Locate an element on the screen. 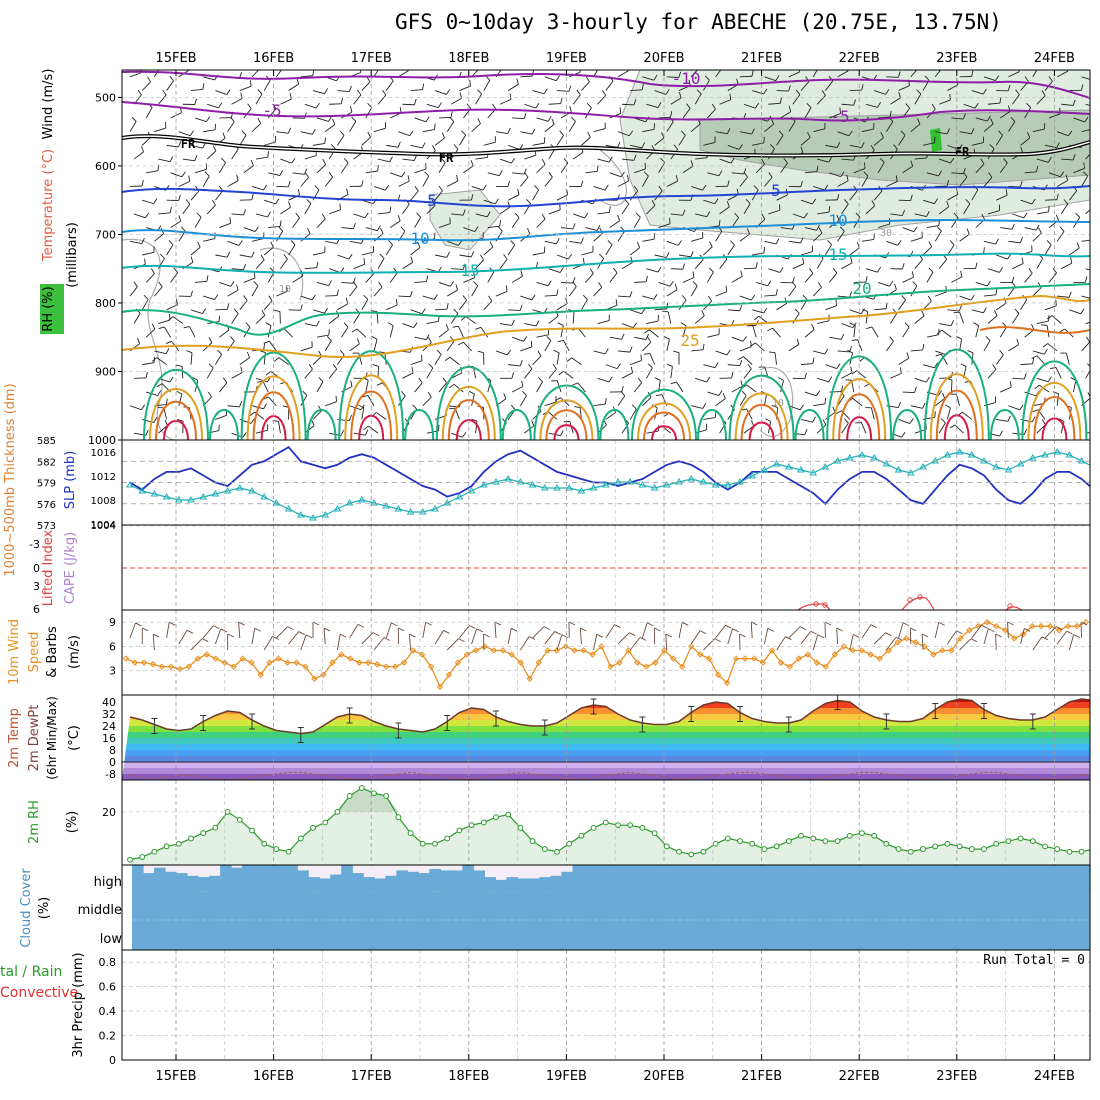 The width and height of the screenshot is (1100, 1100). contour-label: 5 is located at coordinates (432, 200).